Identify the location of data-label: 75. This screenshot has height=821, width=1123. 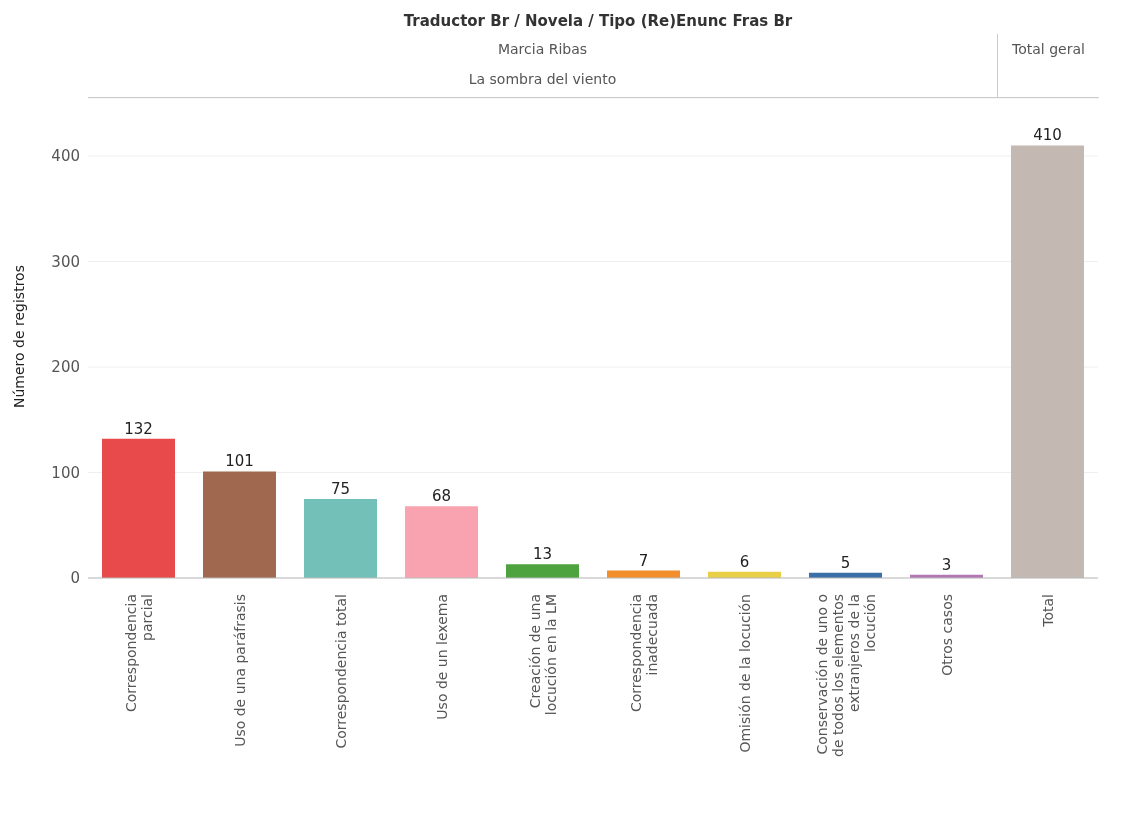
(340, 488).